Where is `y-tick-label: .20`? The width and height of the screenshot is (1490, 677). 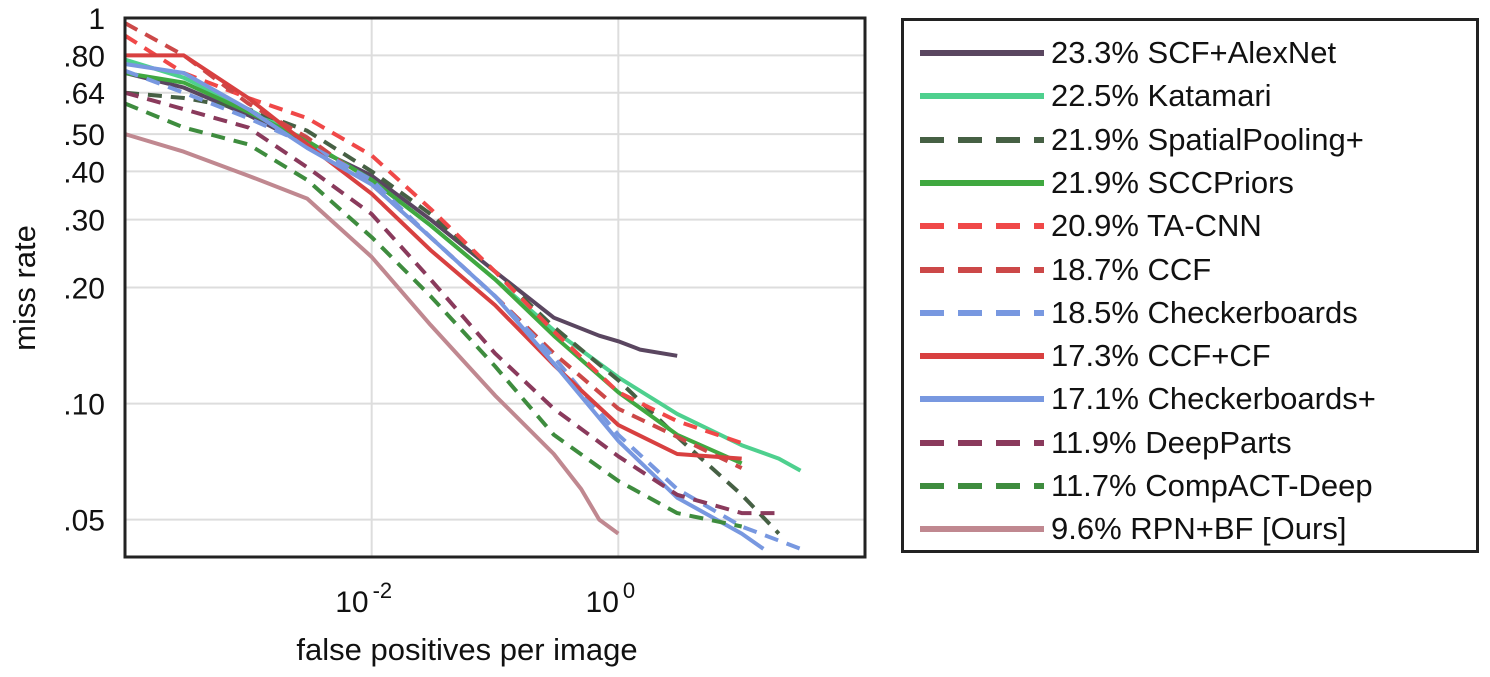
y-tick-label: .20 is located at coordinates (84, 289).